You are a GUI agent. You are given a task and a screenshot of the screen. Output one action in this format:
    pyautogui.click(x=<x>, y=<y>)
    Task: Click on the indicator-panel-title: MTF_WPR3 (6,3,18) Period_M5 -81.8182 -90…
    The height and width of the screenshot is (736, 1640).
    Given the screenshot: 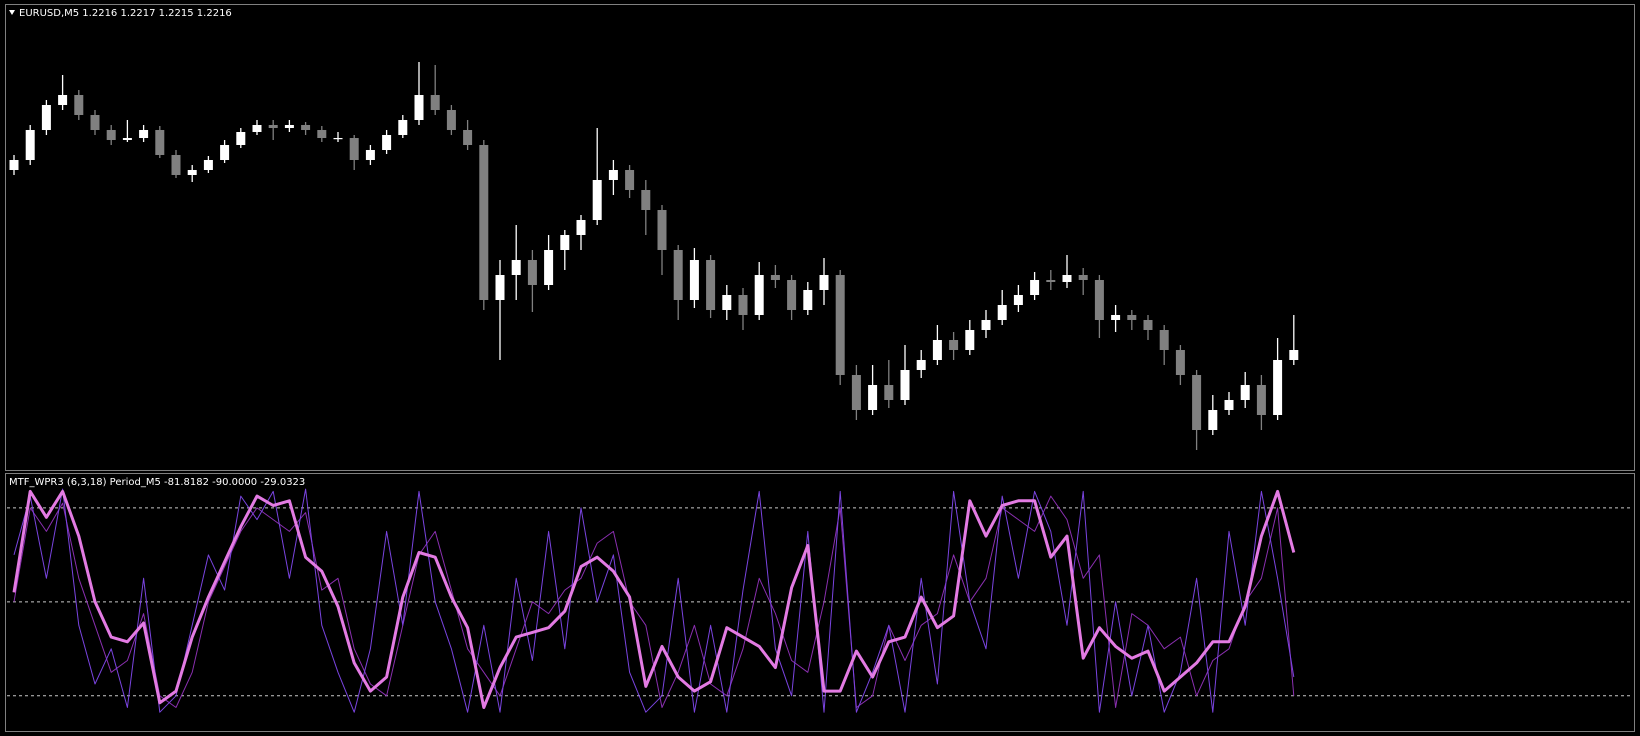 What is the action you would take?
    pyautogui.click(x=157, y=482)
    